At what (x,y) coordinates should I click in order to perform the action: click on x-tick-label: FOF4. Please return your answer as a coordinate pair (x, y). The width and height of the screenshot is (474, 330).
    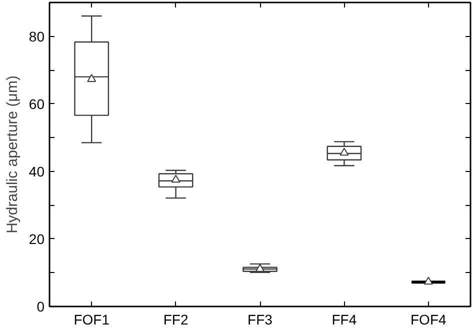
    Looking at the image, I should click on (428, 320).